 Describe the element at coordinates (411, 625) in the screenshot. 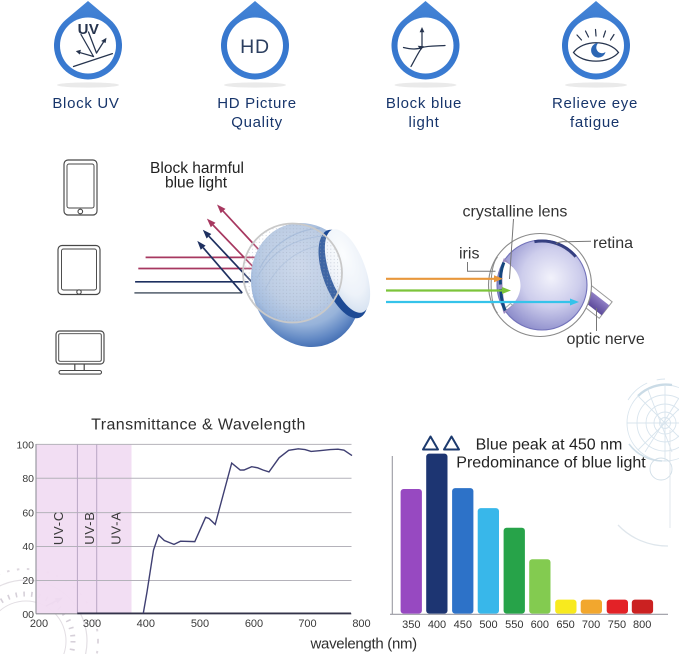

I see `svg-text: 350` at that location.